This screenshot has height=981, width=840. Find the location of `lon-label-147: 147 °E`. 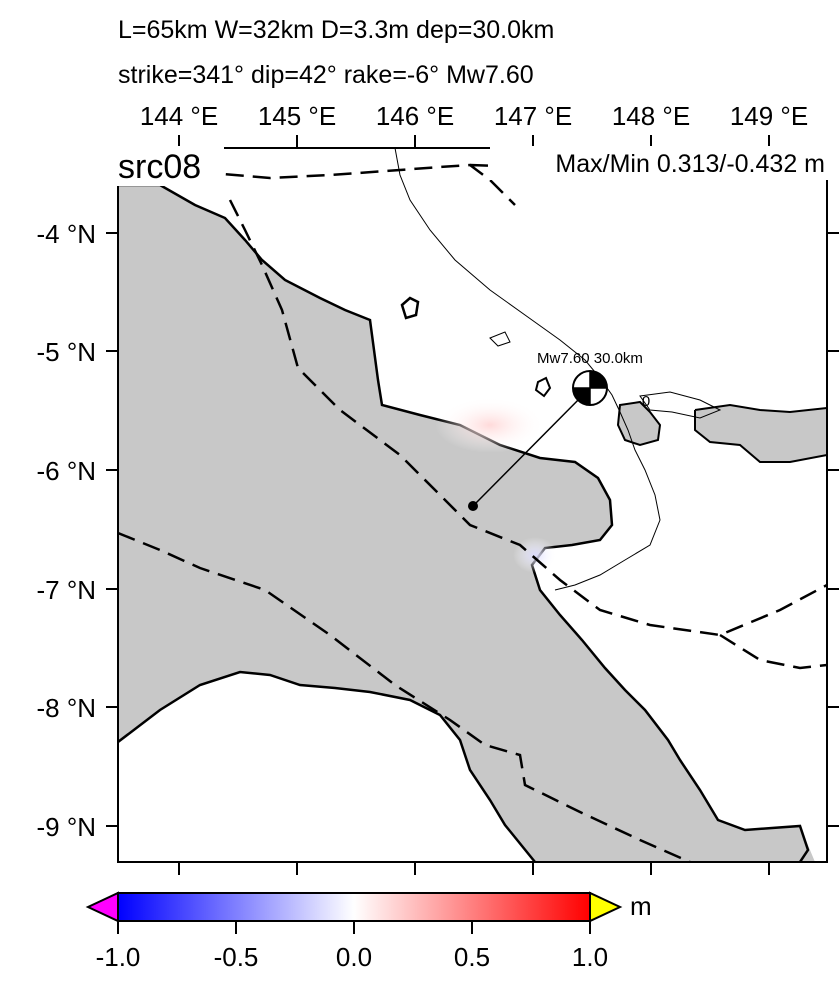

lon-label-147: 147 °E is located at coordinates (533, 116).